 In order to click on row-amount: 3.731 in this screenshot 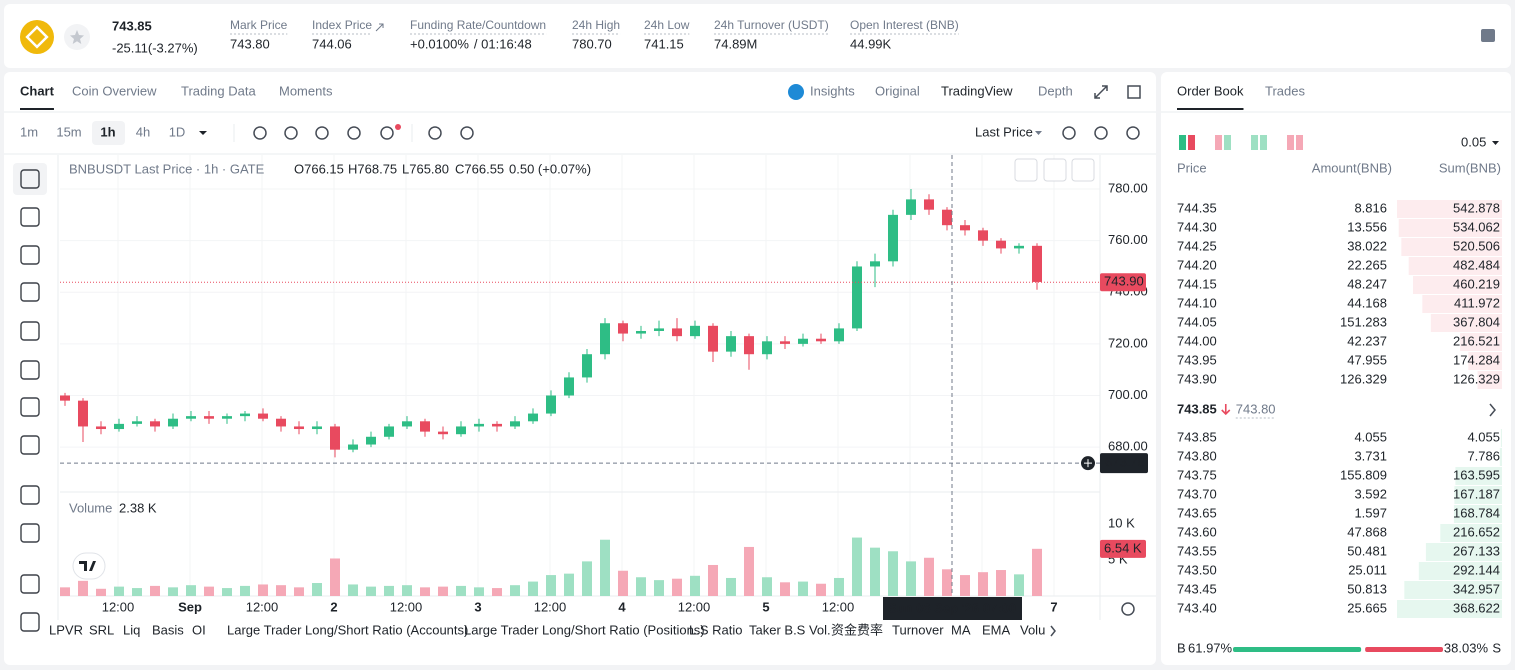, I will do `click(1370, 455)`.